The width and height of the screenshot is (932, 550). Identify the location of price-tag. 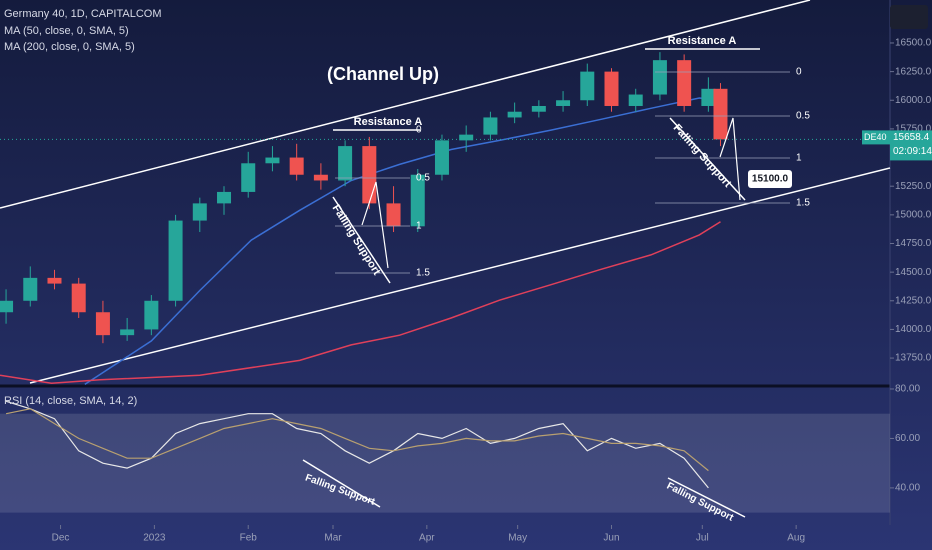
(911, 145).